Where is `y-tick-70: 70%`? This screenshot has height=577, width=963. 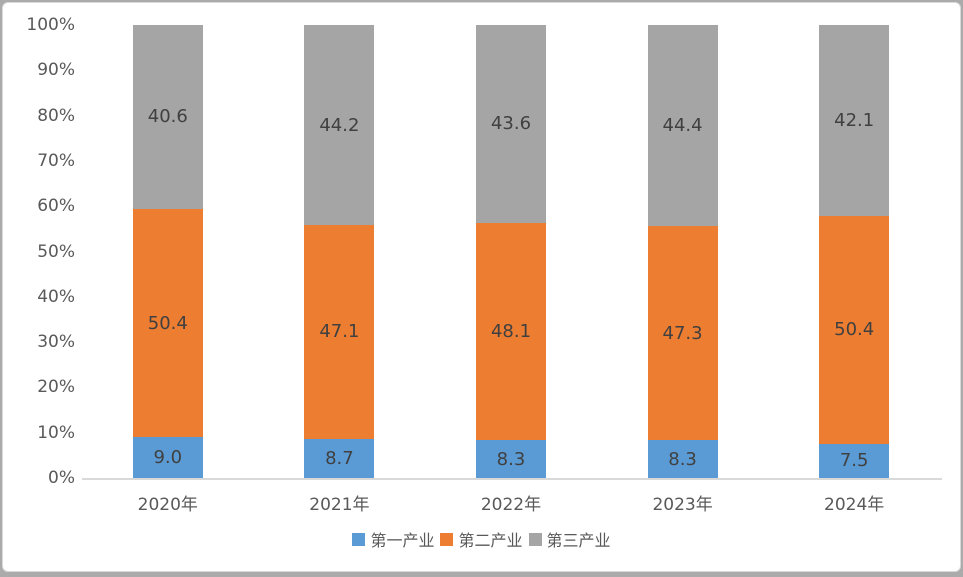 y-tick-70: 70% is located at coordinates (56, 160).